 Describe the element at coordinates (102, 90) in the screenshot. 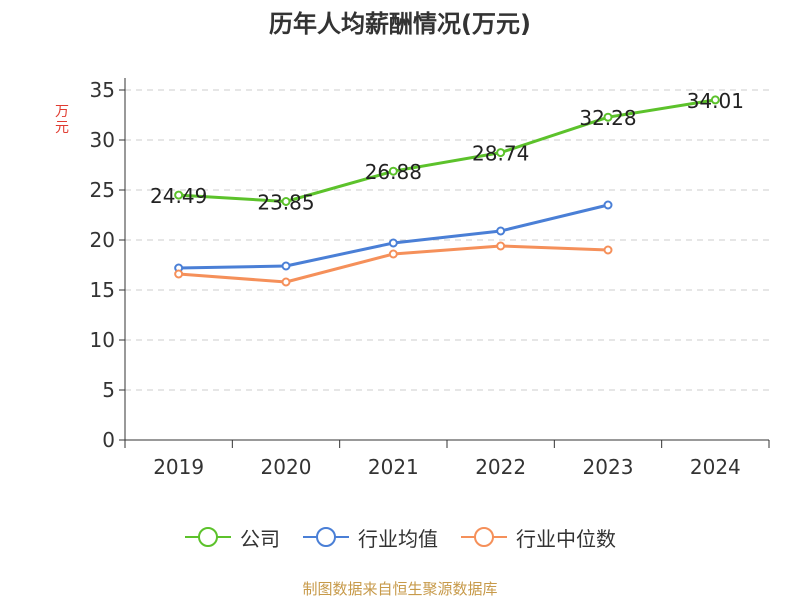

I see `y-tick-label-35: 35` at that location.